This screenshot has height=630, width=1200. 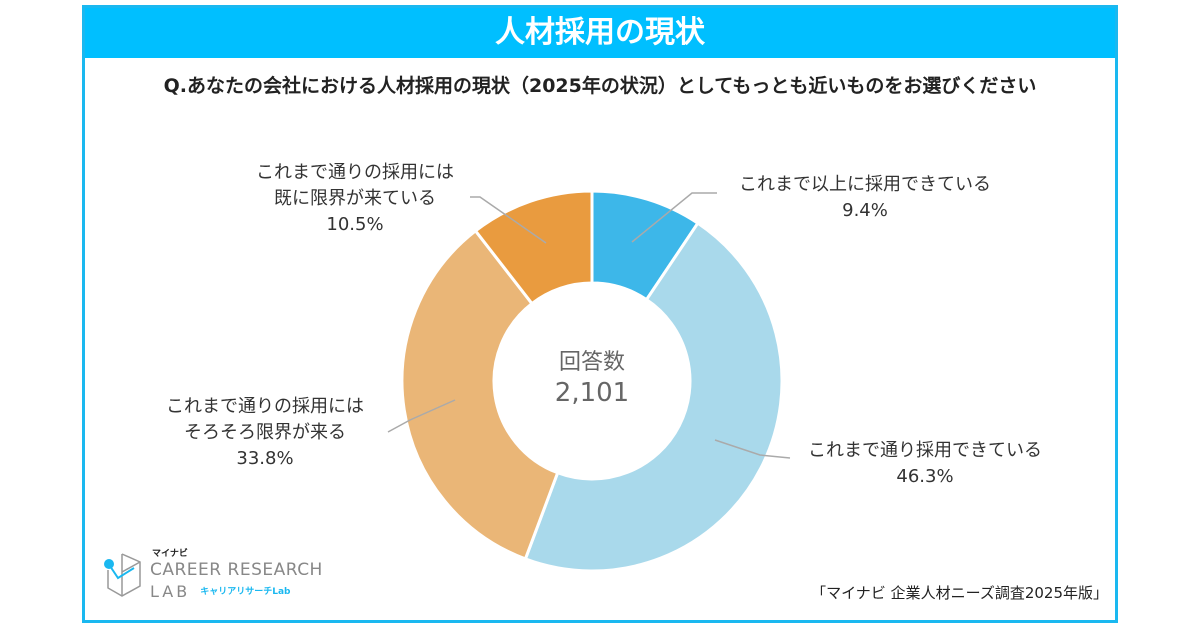 I want to click on logo-small-text: マイナビ, so click(x=170, y=554).